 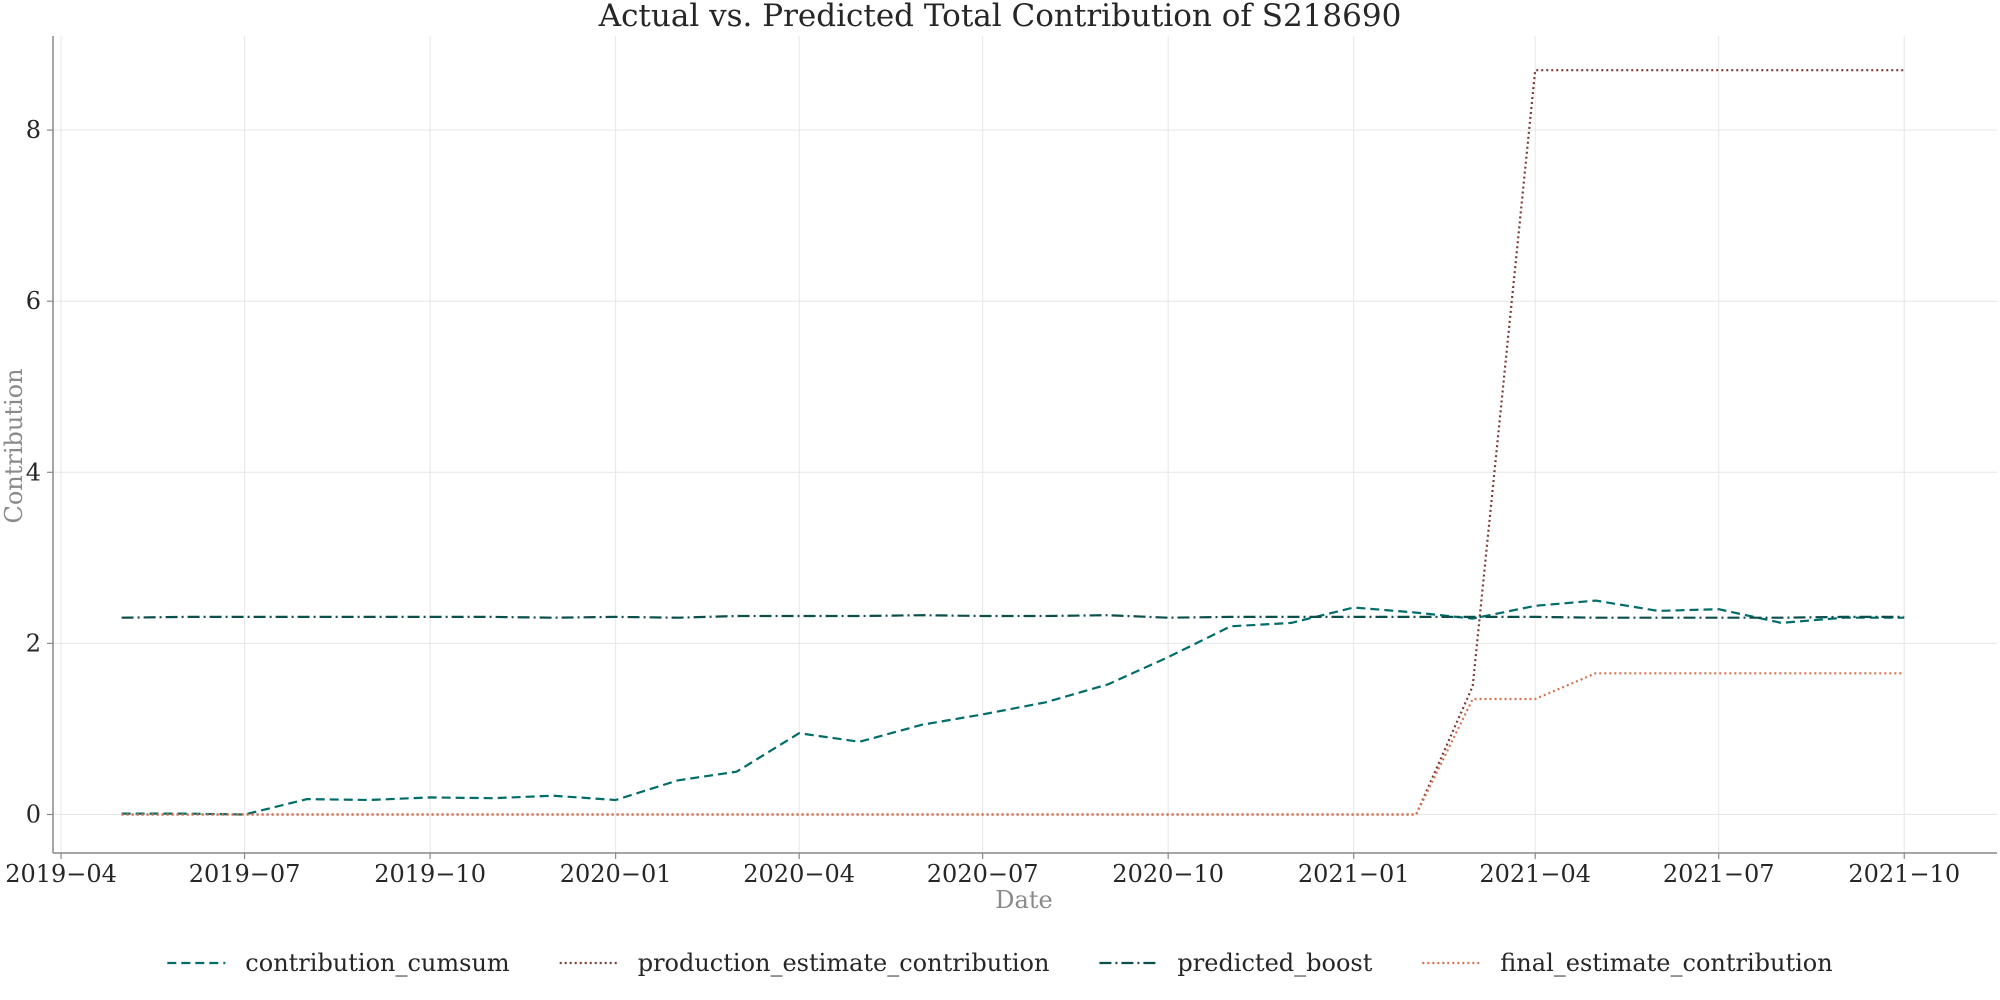 I want to click on y-axis-label: Contribution, so click(x=14, y=445).